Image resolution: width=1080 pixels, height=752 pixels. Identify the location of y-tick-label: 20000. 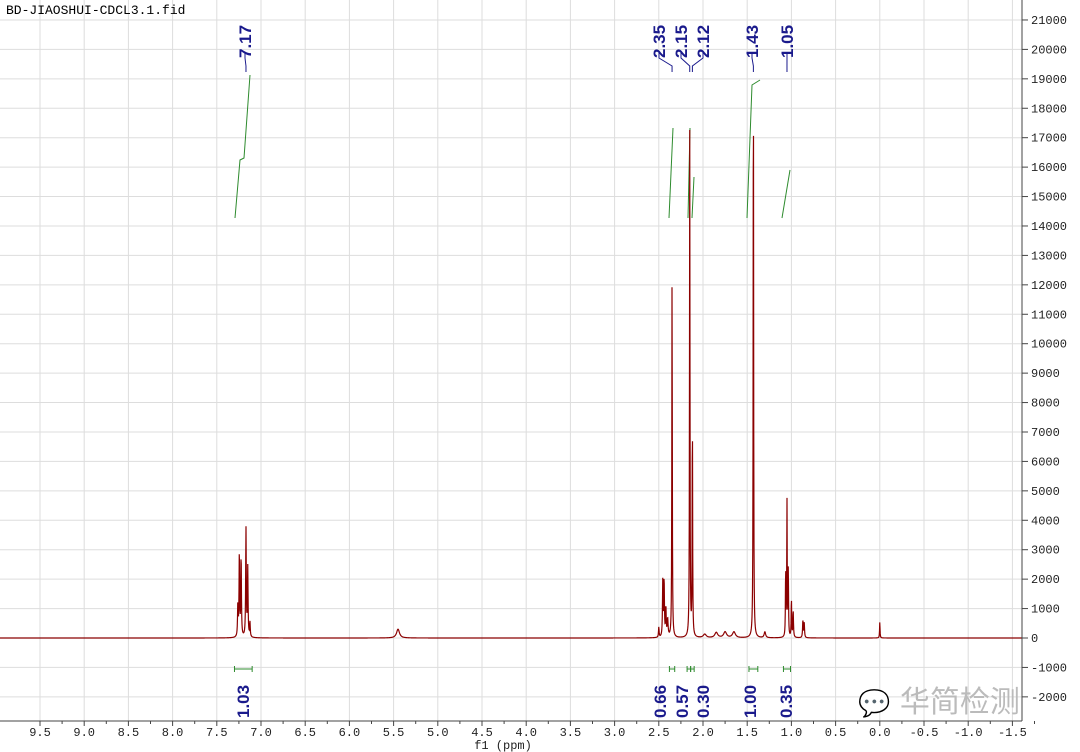
(1049, 50).